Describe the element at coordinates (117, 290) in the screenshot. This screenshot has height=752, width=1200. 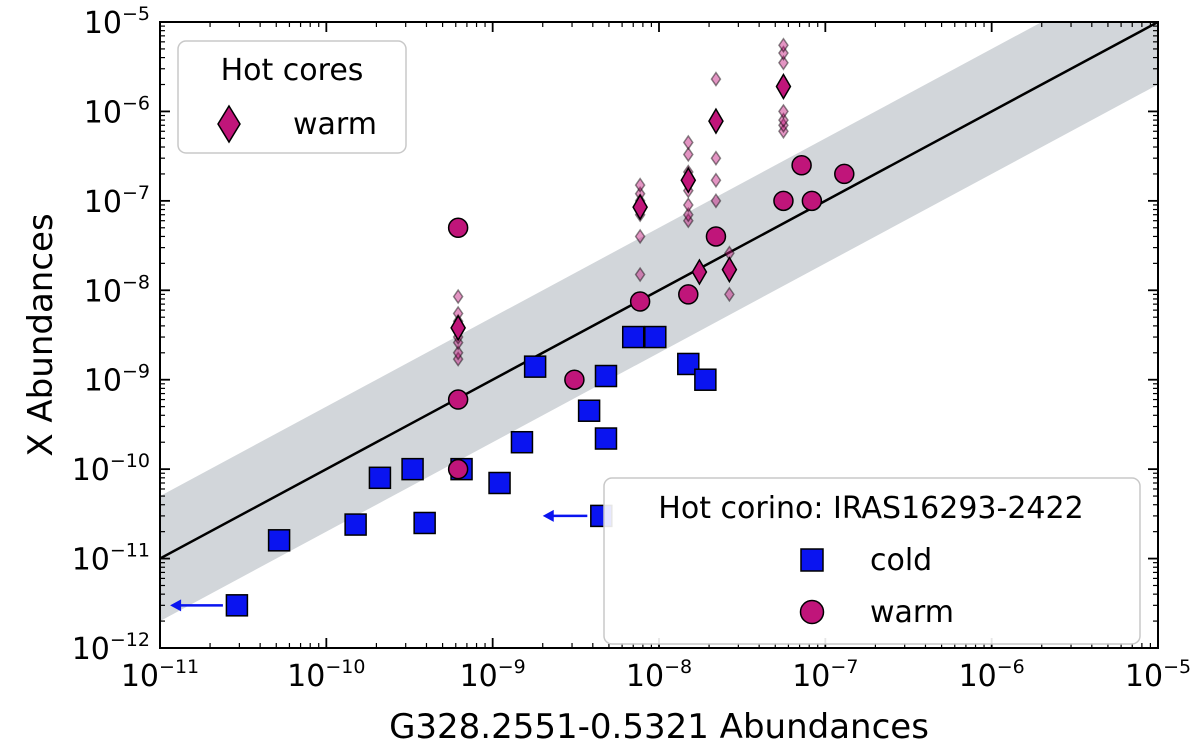
I see `y-tick-label: 10⁻⁸` at that location.